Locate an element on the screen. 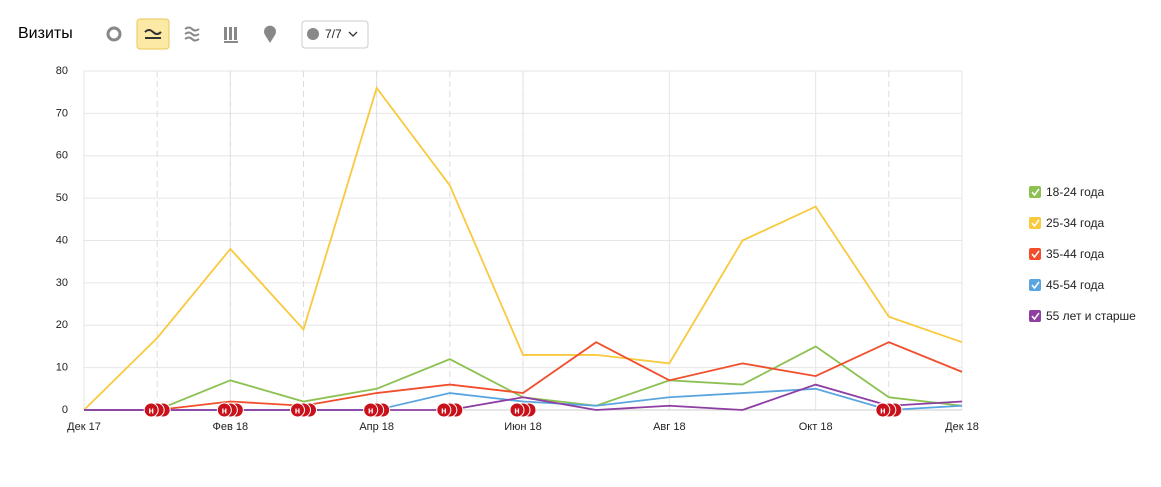 The width and height of the screenshot is (1161, 487). series-selector-label: 7/7 is located at coordinates (333, 34).